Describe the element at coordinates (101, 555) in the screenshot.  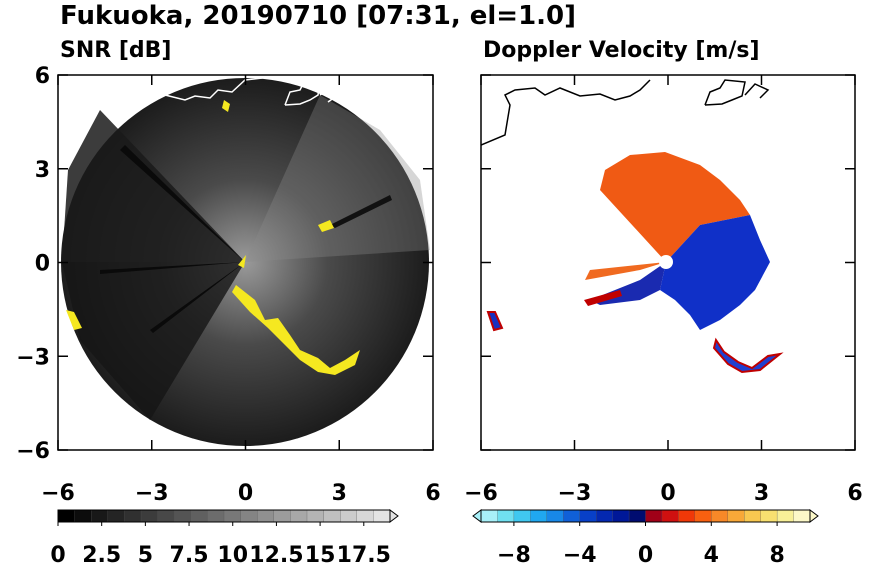
I see `colorbar-tick-label: 2.5` at that location.